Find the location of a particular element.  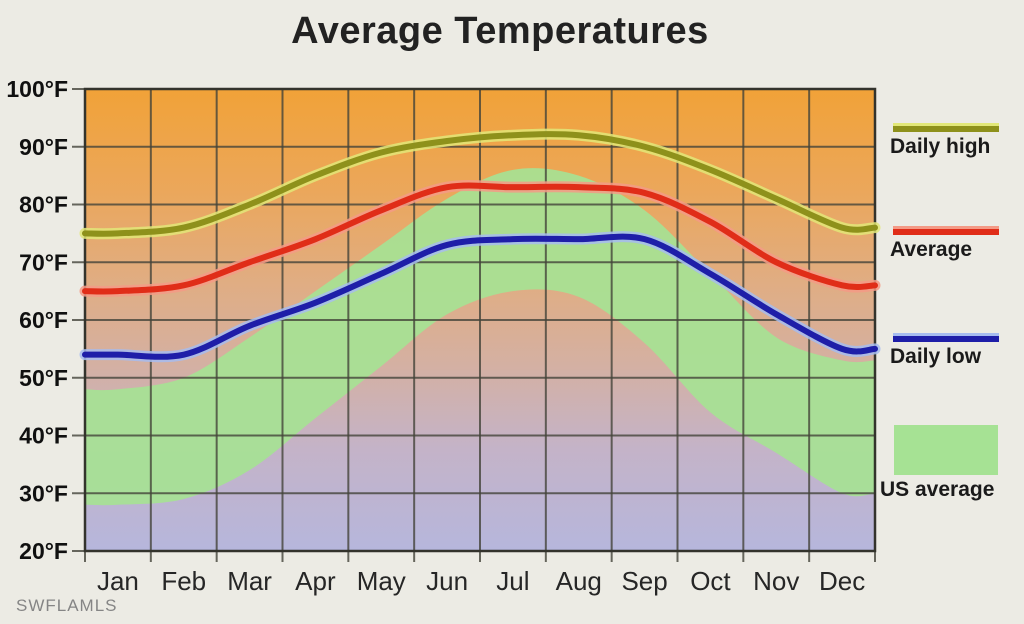

legend-label-daily-high: Daily high is located at coordinates (940, 146).